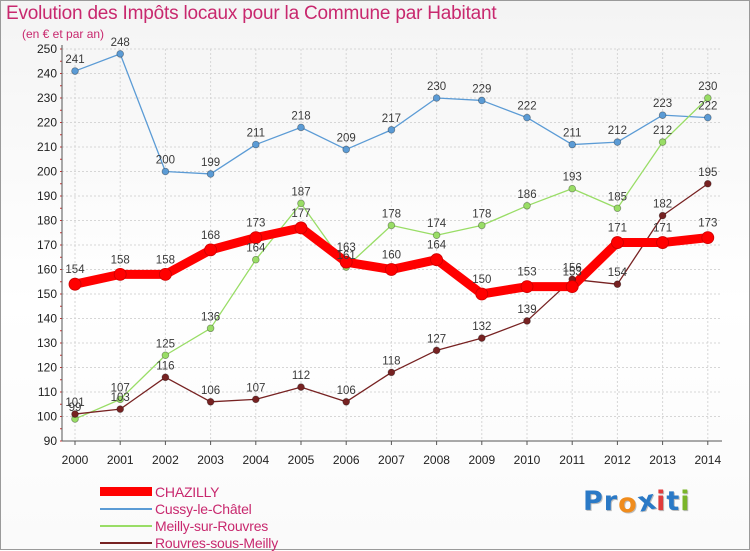 The height and width of the screenshot is (551, 750). Describe the element at coordinates (617, 131) in the screenshot. I see `data-label-cussy-le-chatel: 212` at that location.